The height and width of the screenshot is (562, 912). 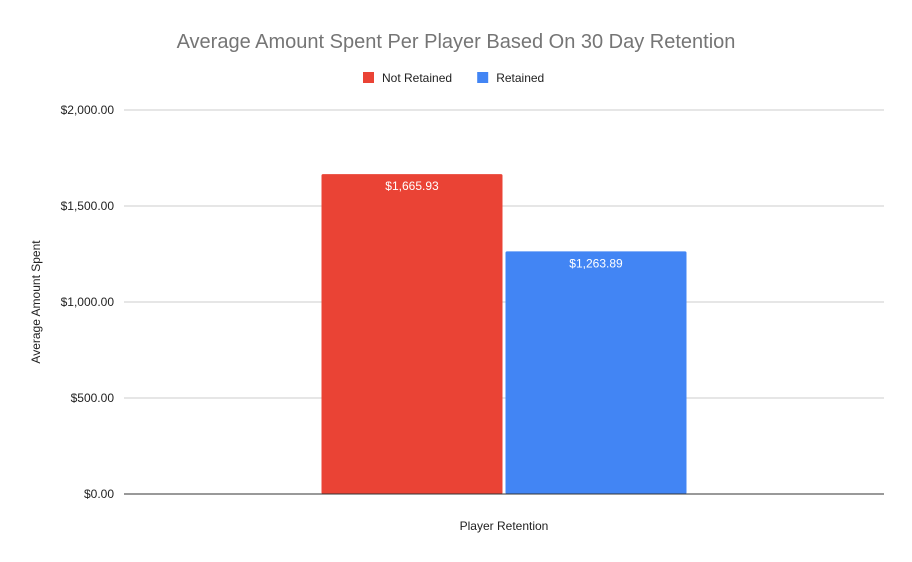 What do you see at coordinates (453, 78) in the screenshot?
I see `legend: Not Retained Retained` at bounding box center [453, 78].